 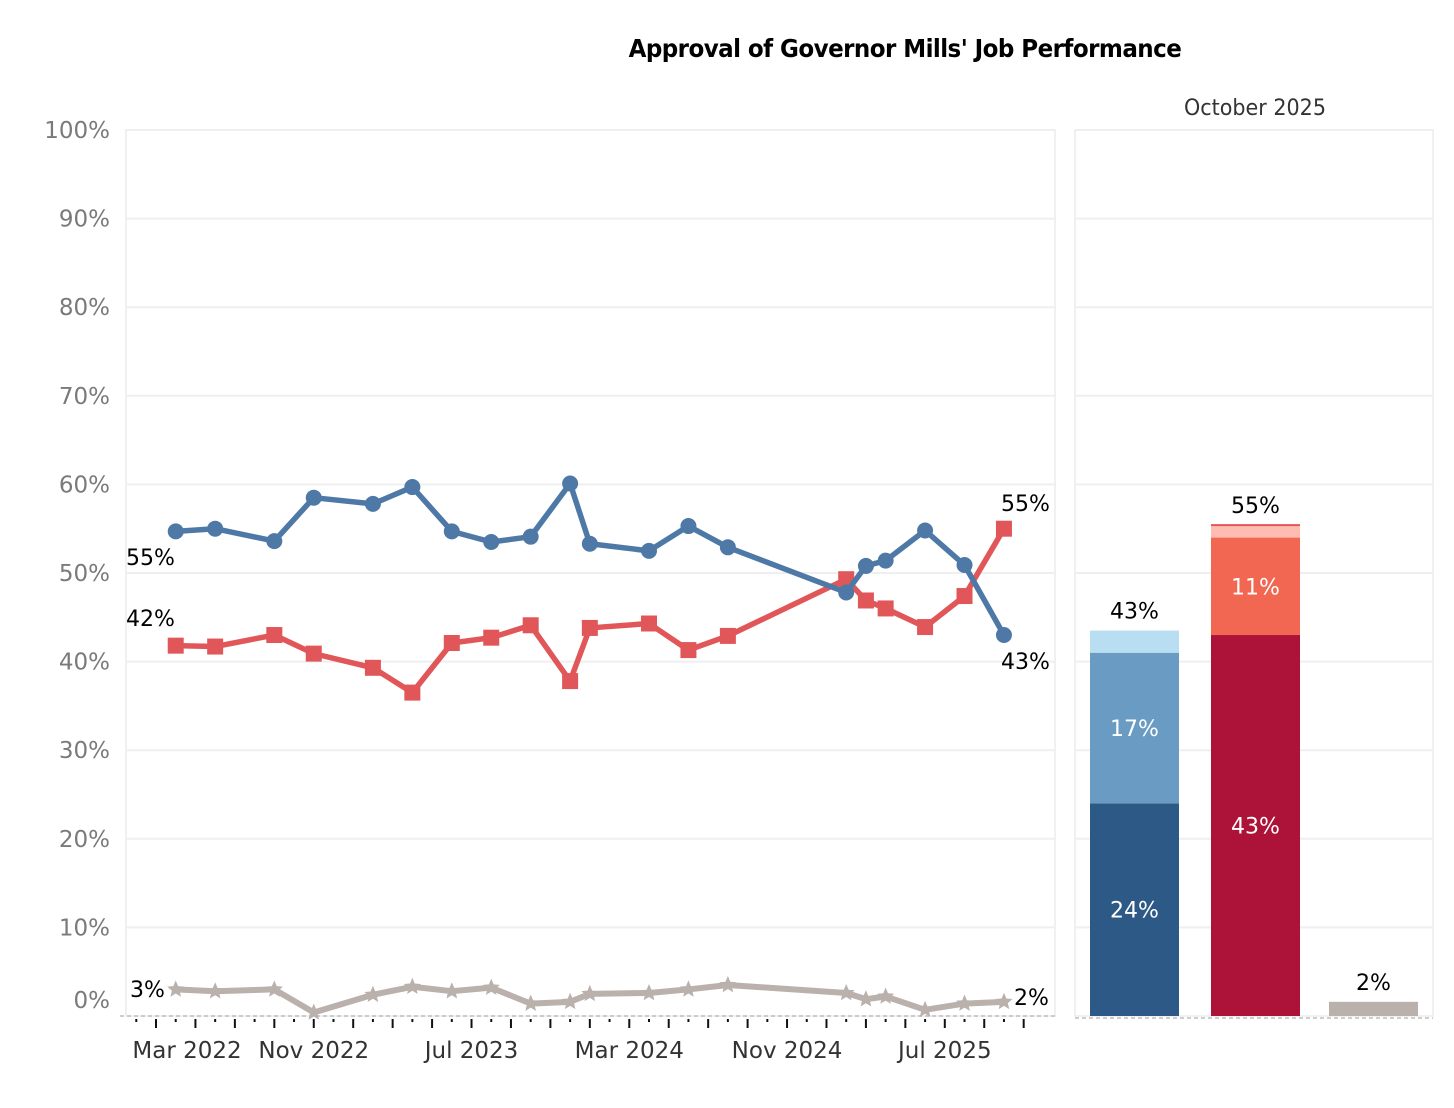 What do you see at coordinates (186, 1051) in the screenshot?
I see `x-tick-label: Mar 2022` at bounding box center [186, 1051].